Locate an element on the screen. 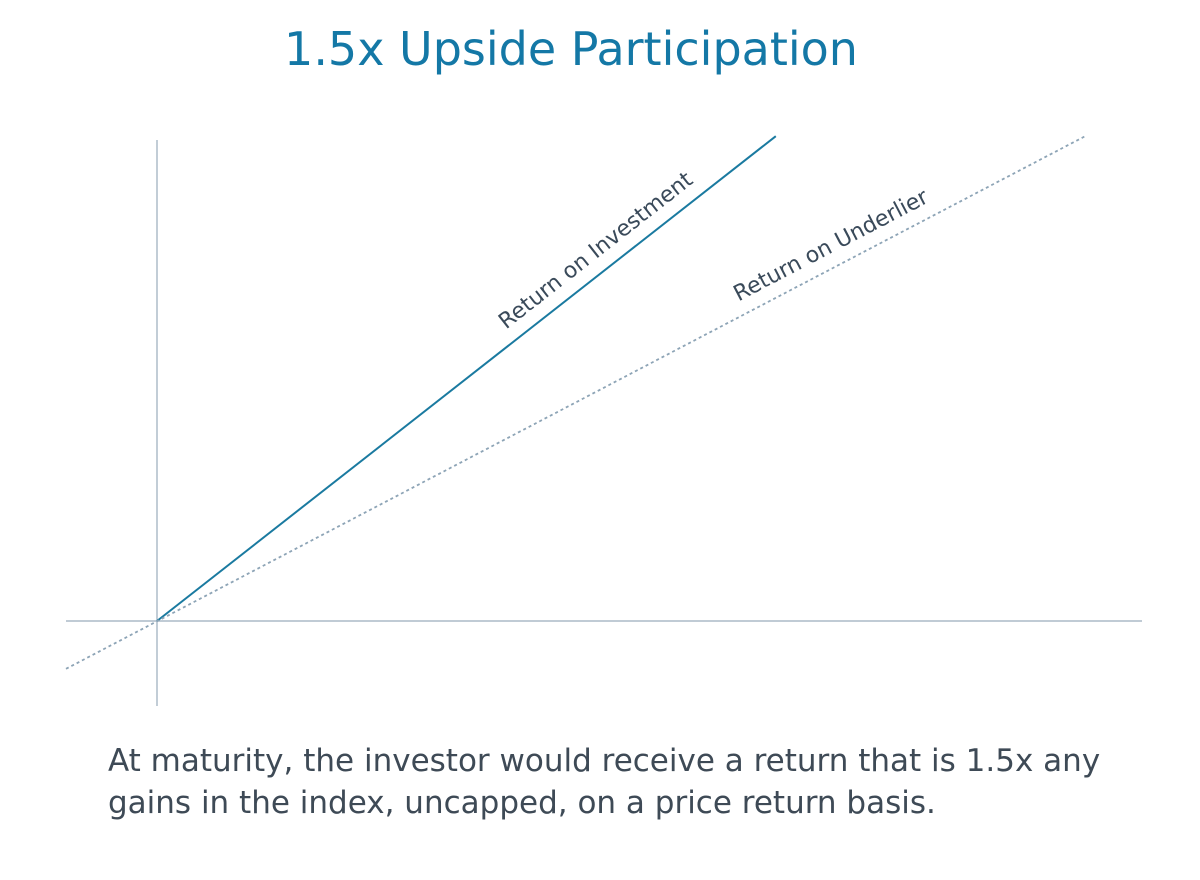  series-label-return-on-investment: Return on Investment is located at coordinates (596, 250).